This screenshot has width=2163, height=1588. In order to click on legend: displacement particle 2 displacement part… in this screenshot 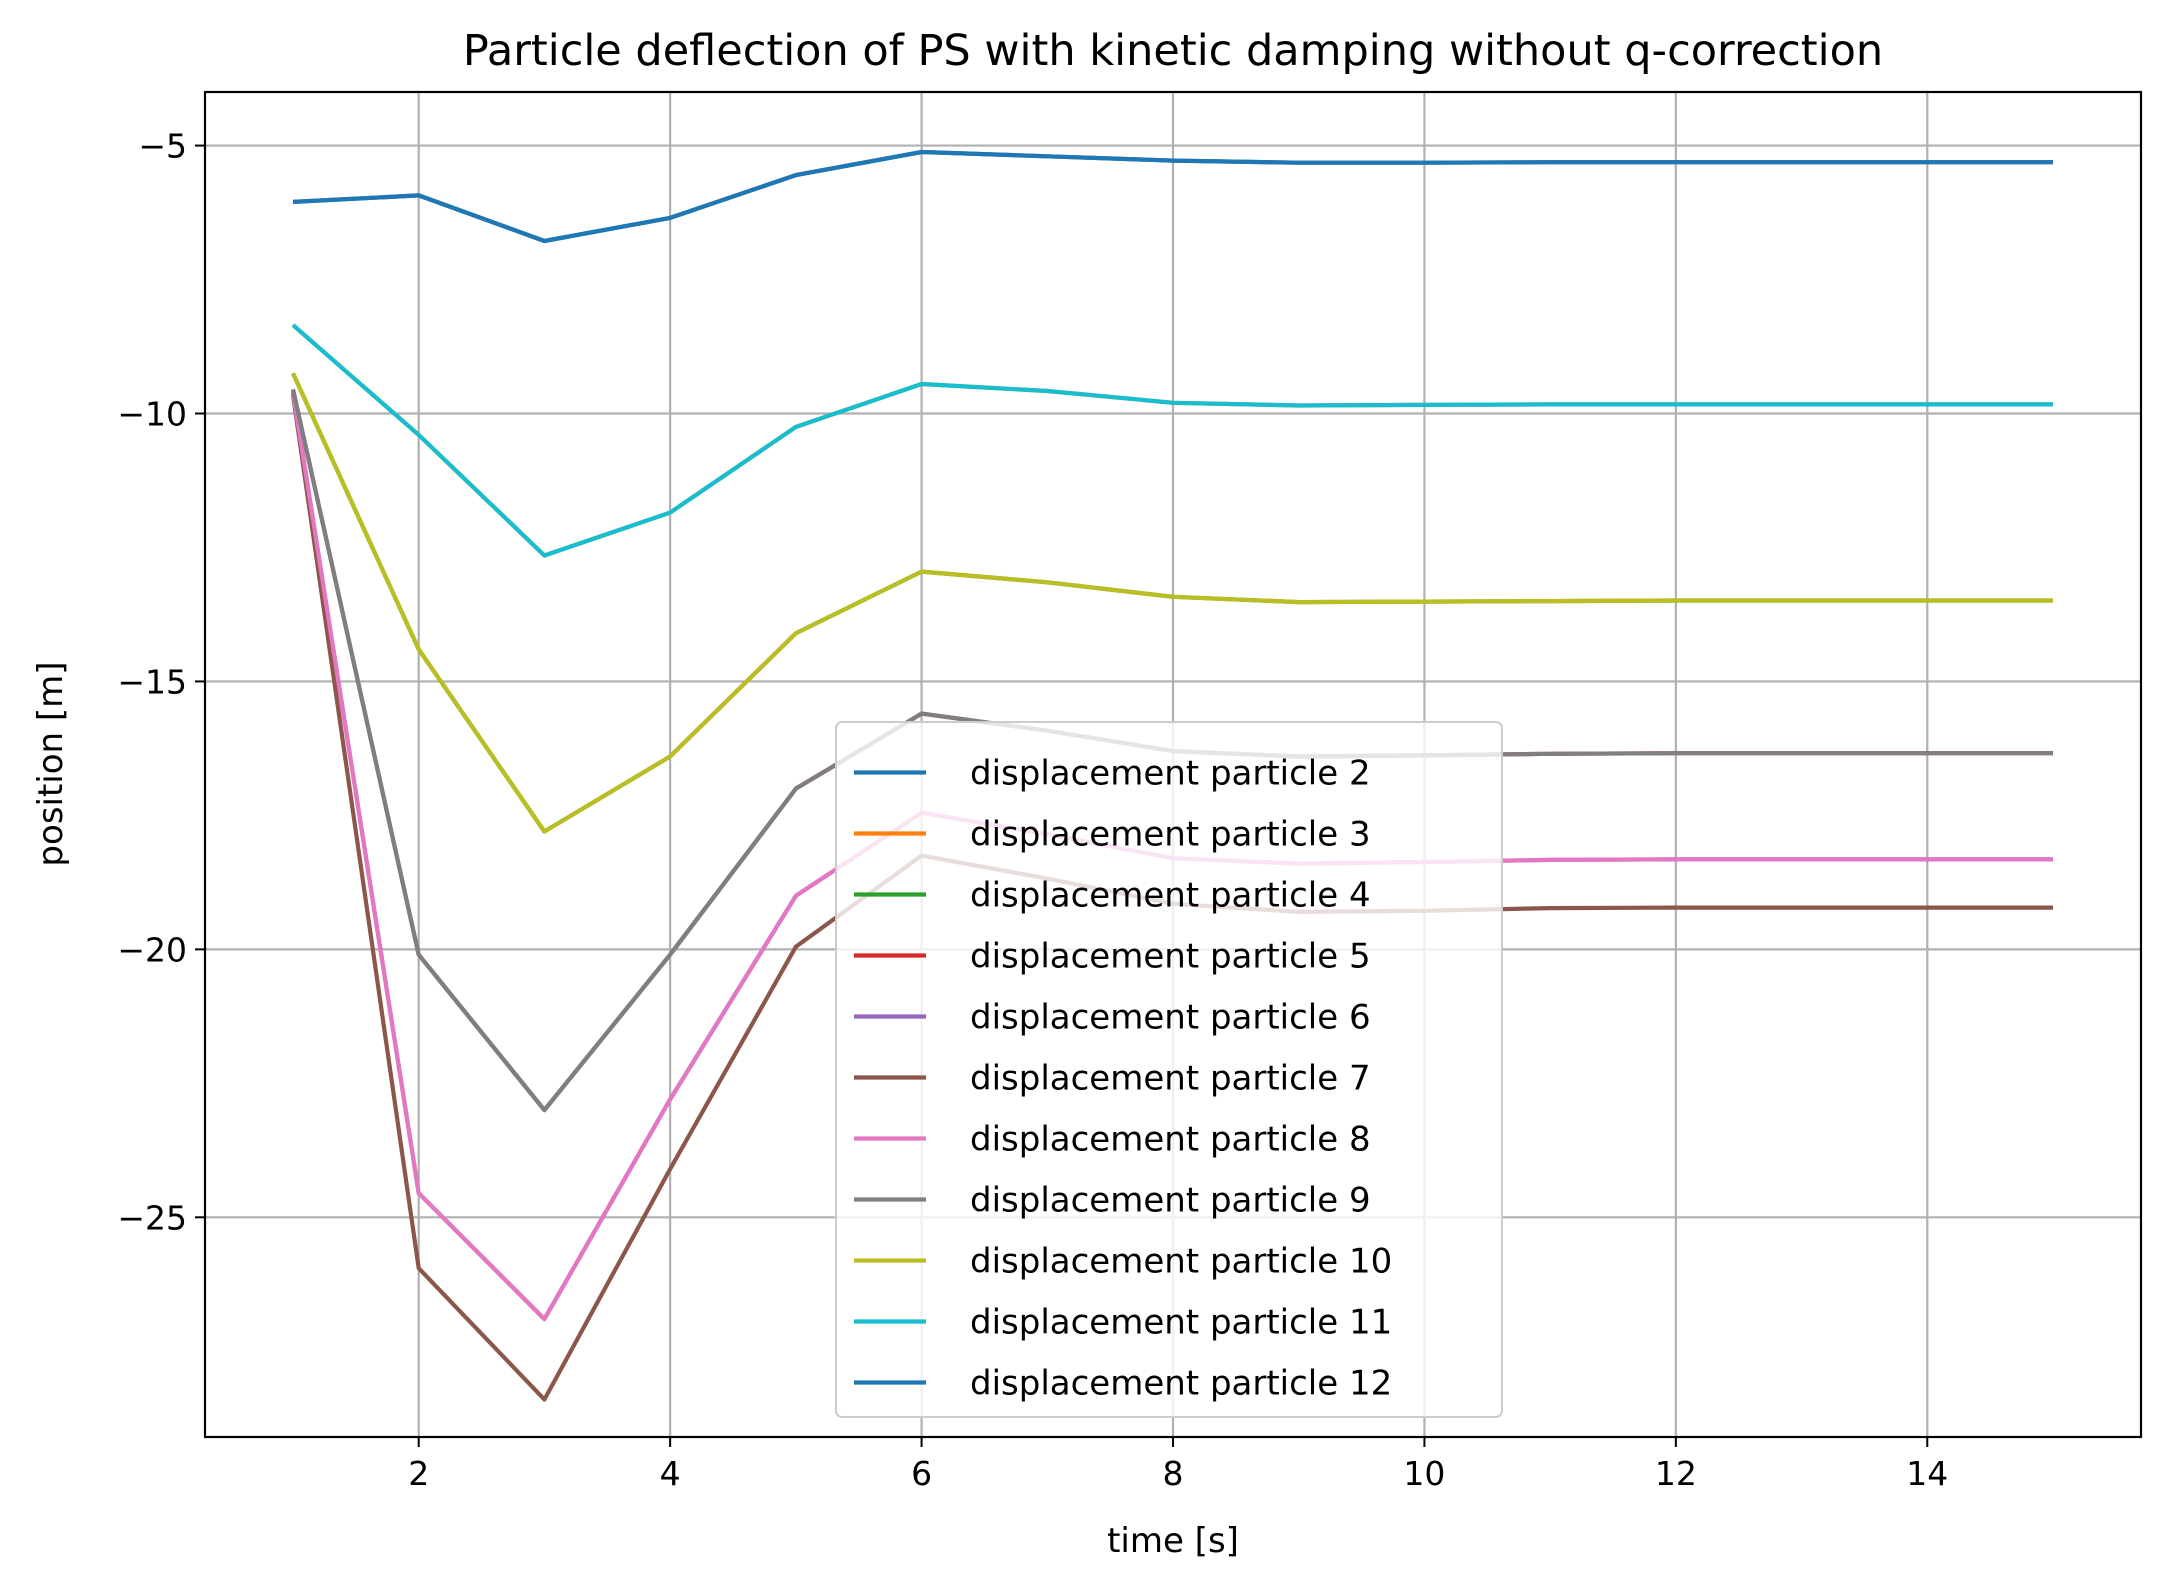, I will do `click(1169, 1069)`.